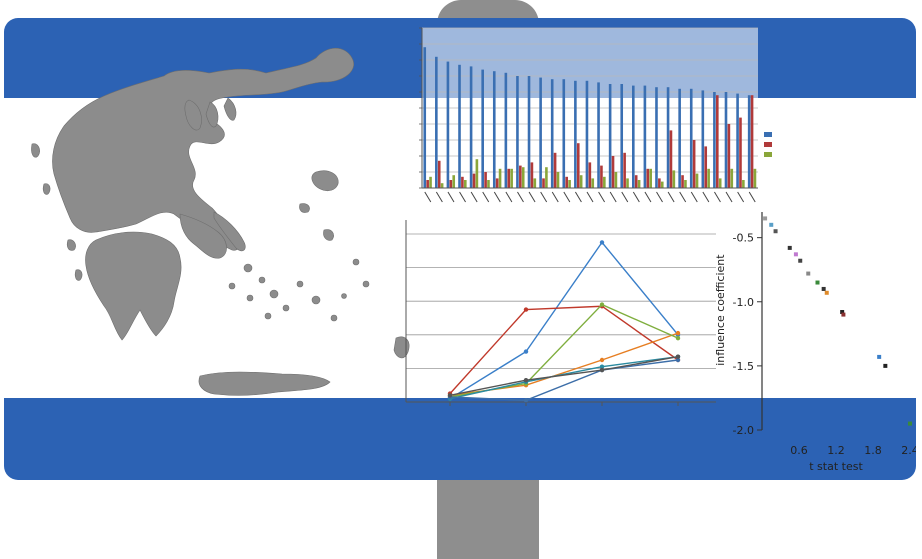 The width and height of the screenshot is (922, 559). Describe the element at coordinates (743, 238) in the screenshot. I see `scatter-y-tick-label: -0.5` at that location.